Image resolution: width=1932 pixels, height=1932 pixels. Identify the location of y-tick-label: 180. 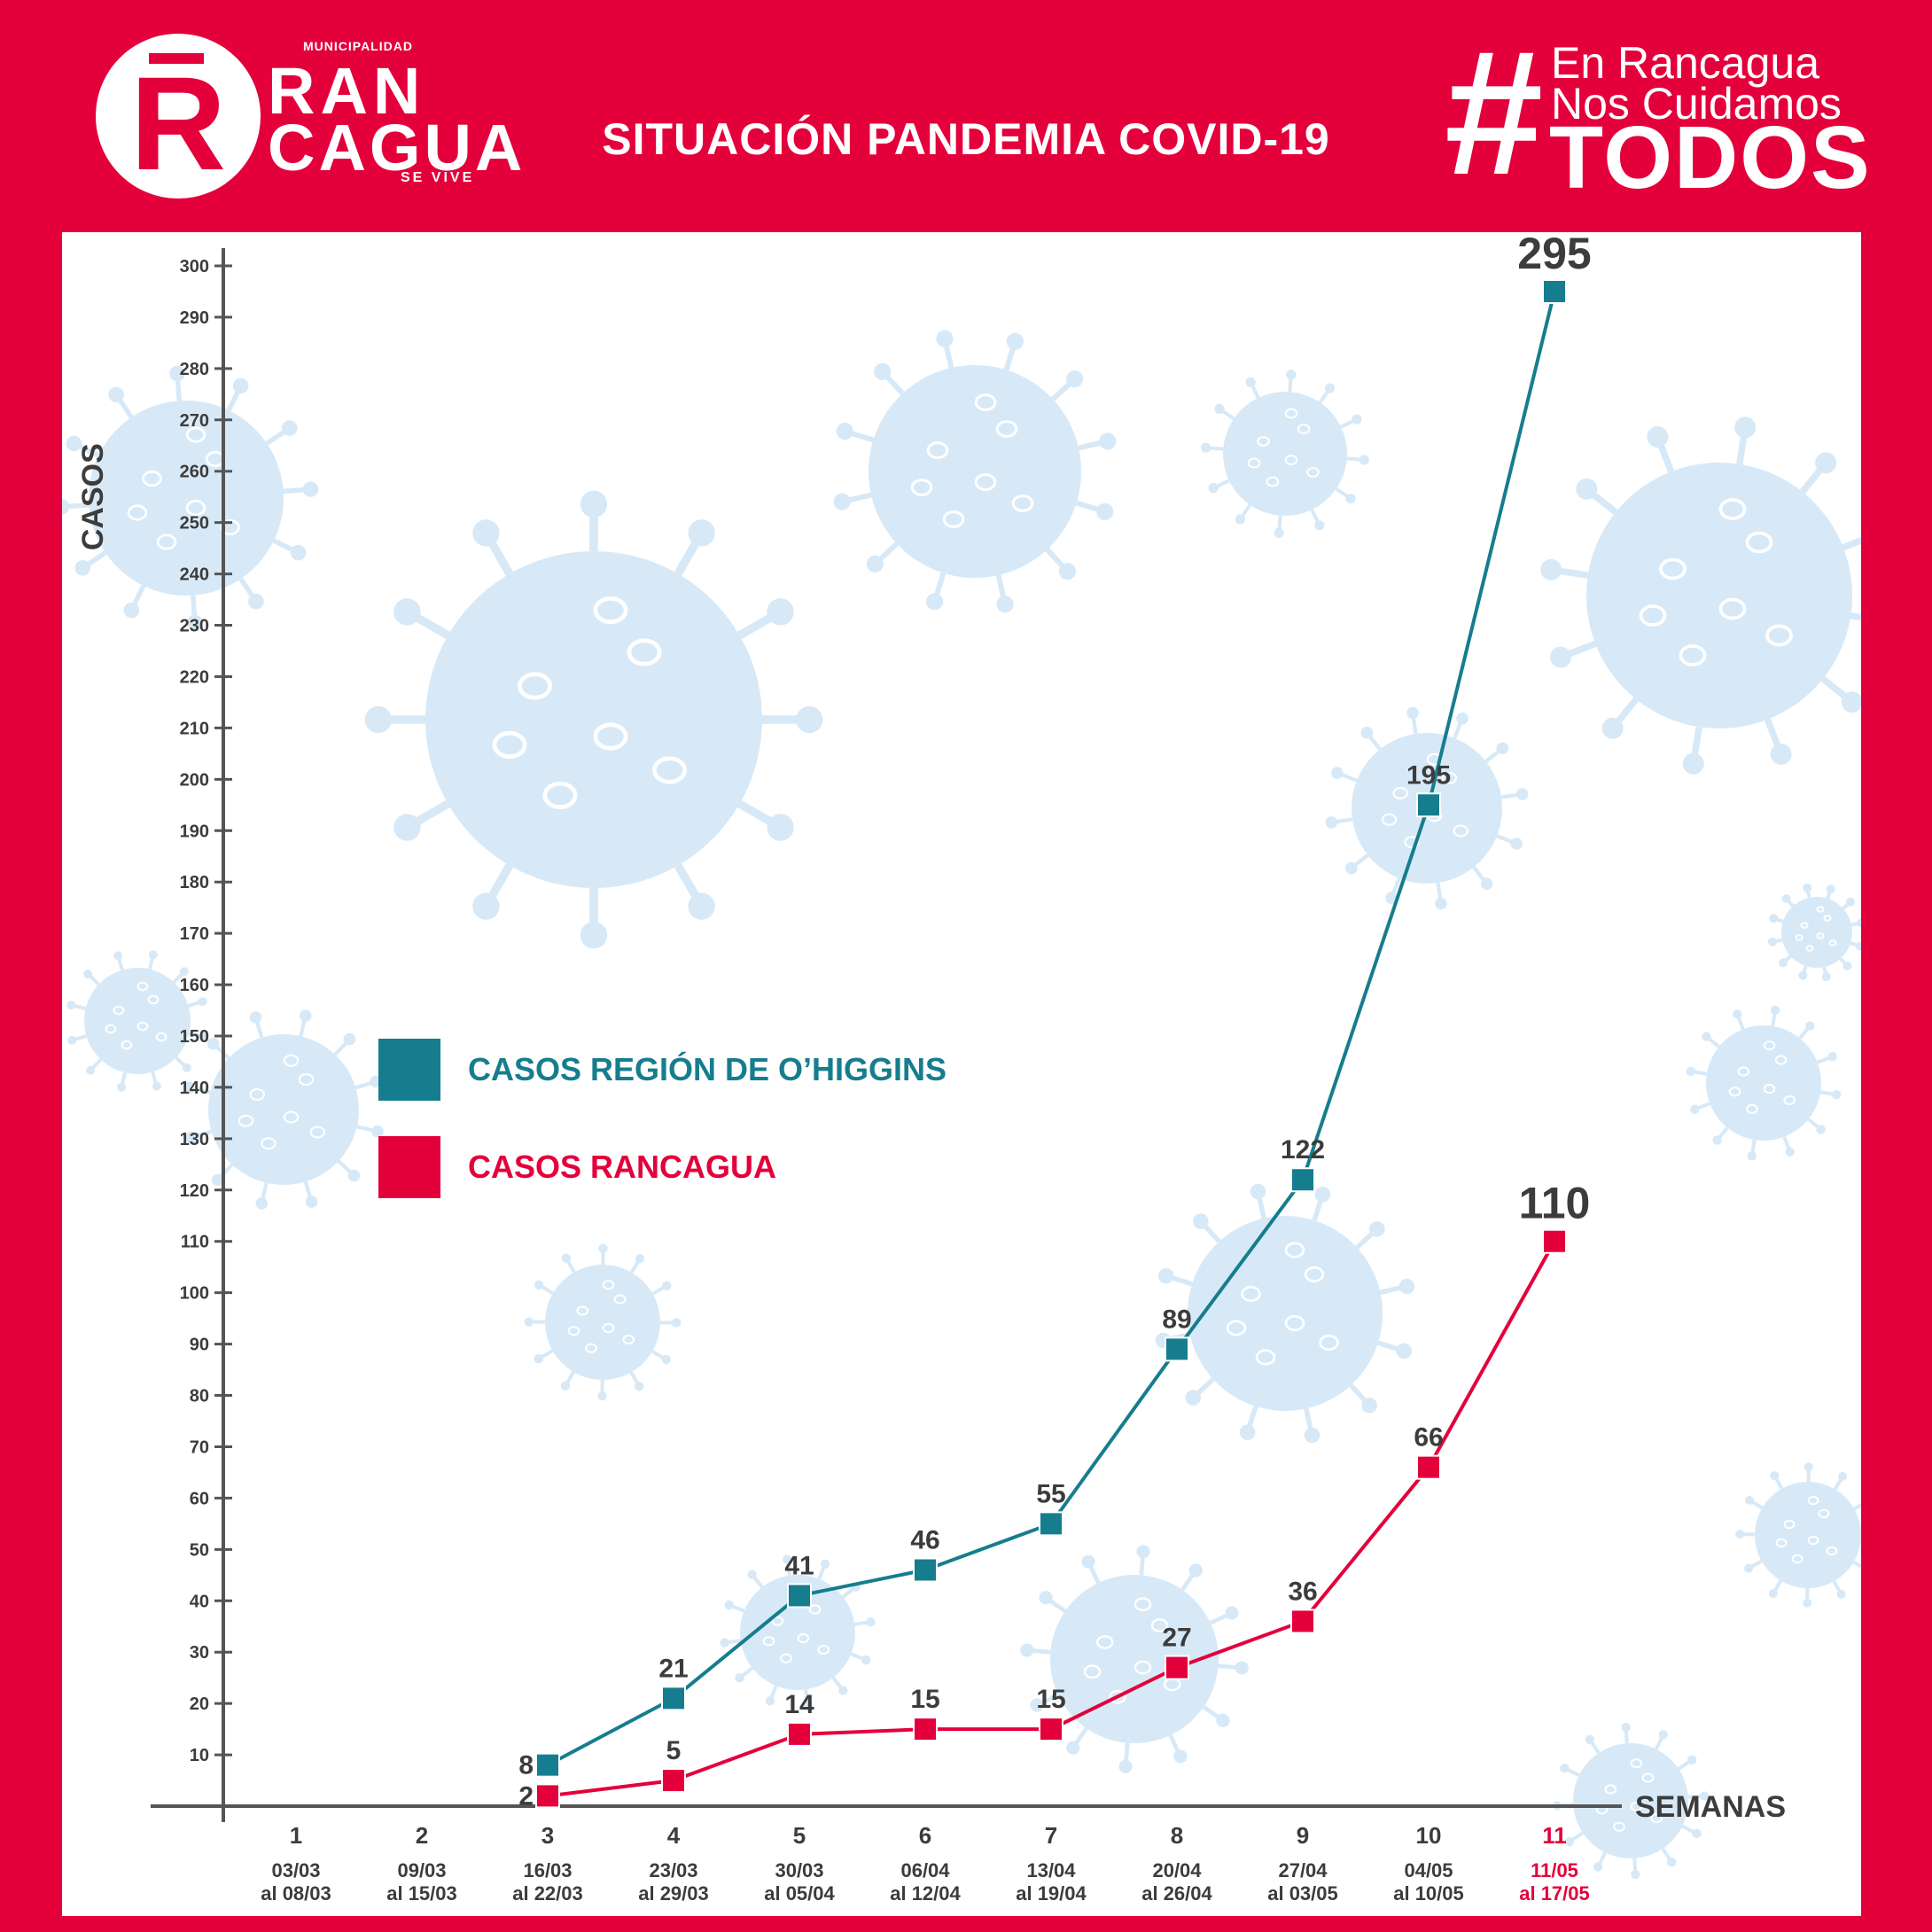
(194, 883).